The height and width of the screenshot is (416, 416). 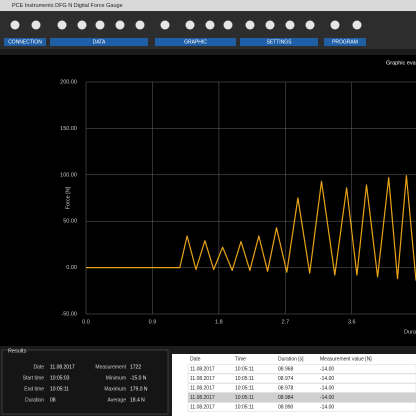 I want to click on x-axis-label: Durati, so click(x=410, y=332).